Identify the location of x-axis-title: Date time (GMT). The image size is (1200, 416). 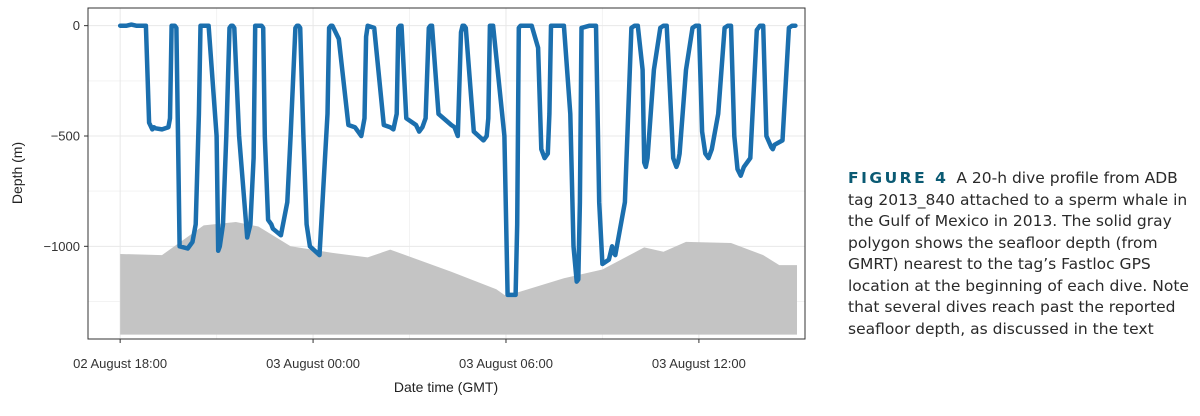
(446, 387).